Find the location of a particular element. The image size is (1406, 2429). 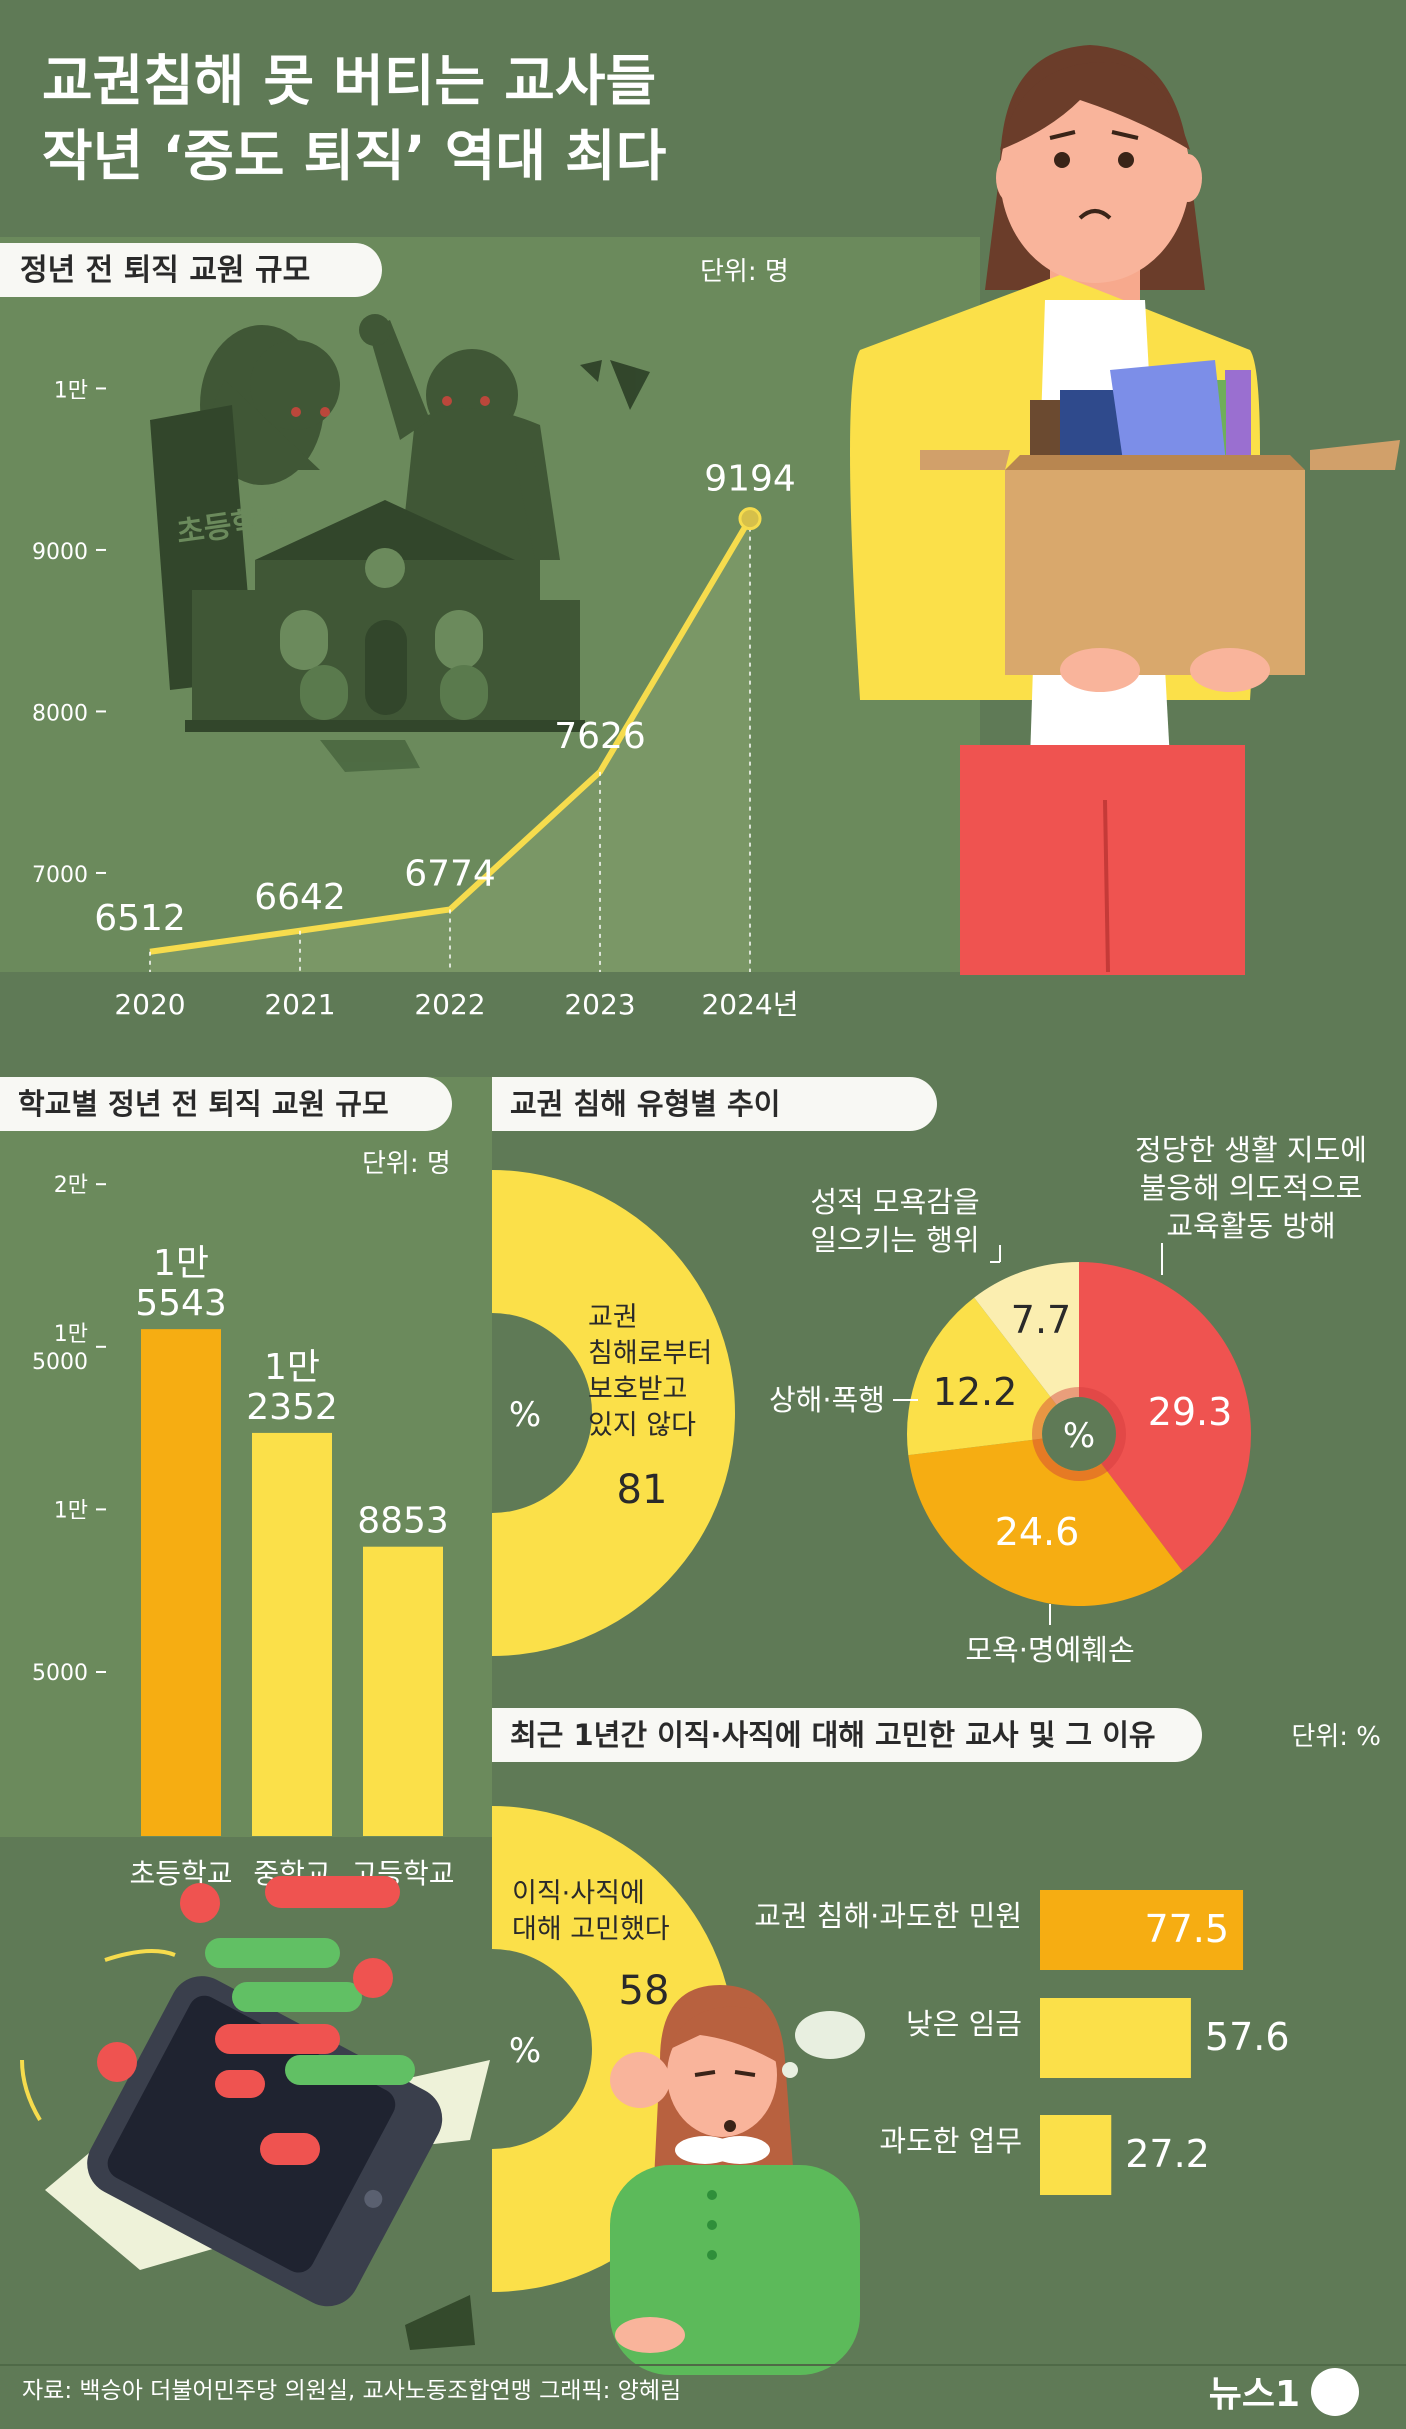

phone-notification-illustration is located at coordinates (255, 2113).